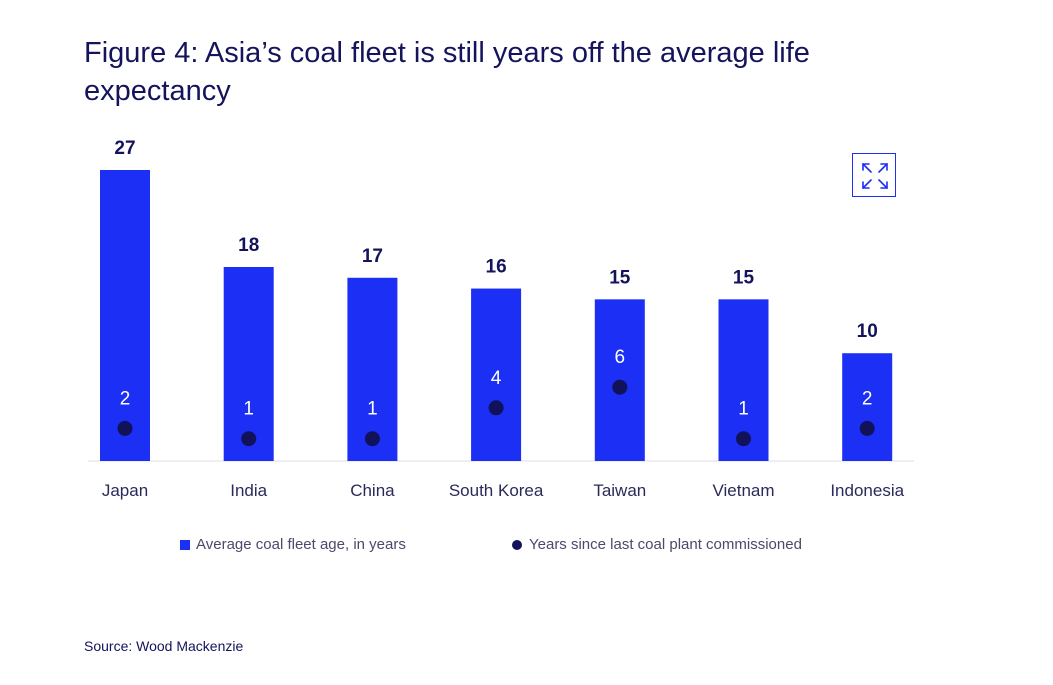 The image size is (1053, 685). I want to click on bar-china, so click(372, 369).